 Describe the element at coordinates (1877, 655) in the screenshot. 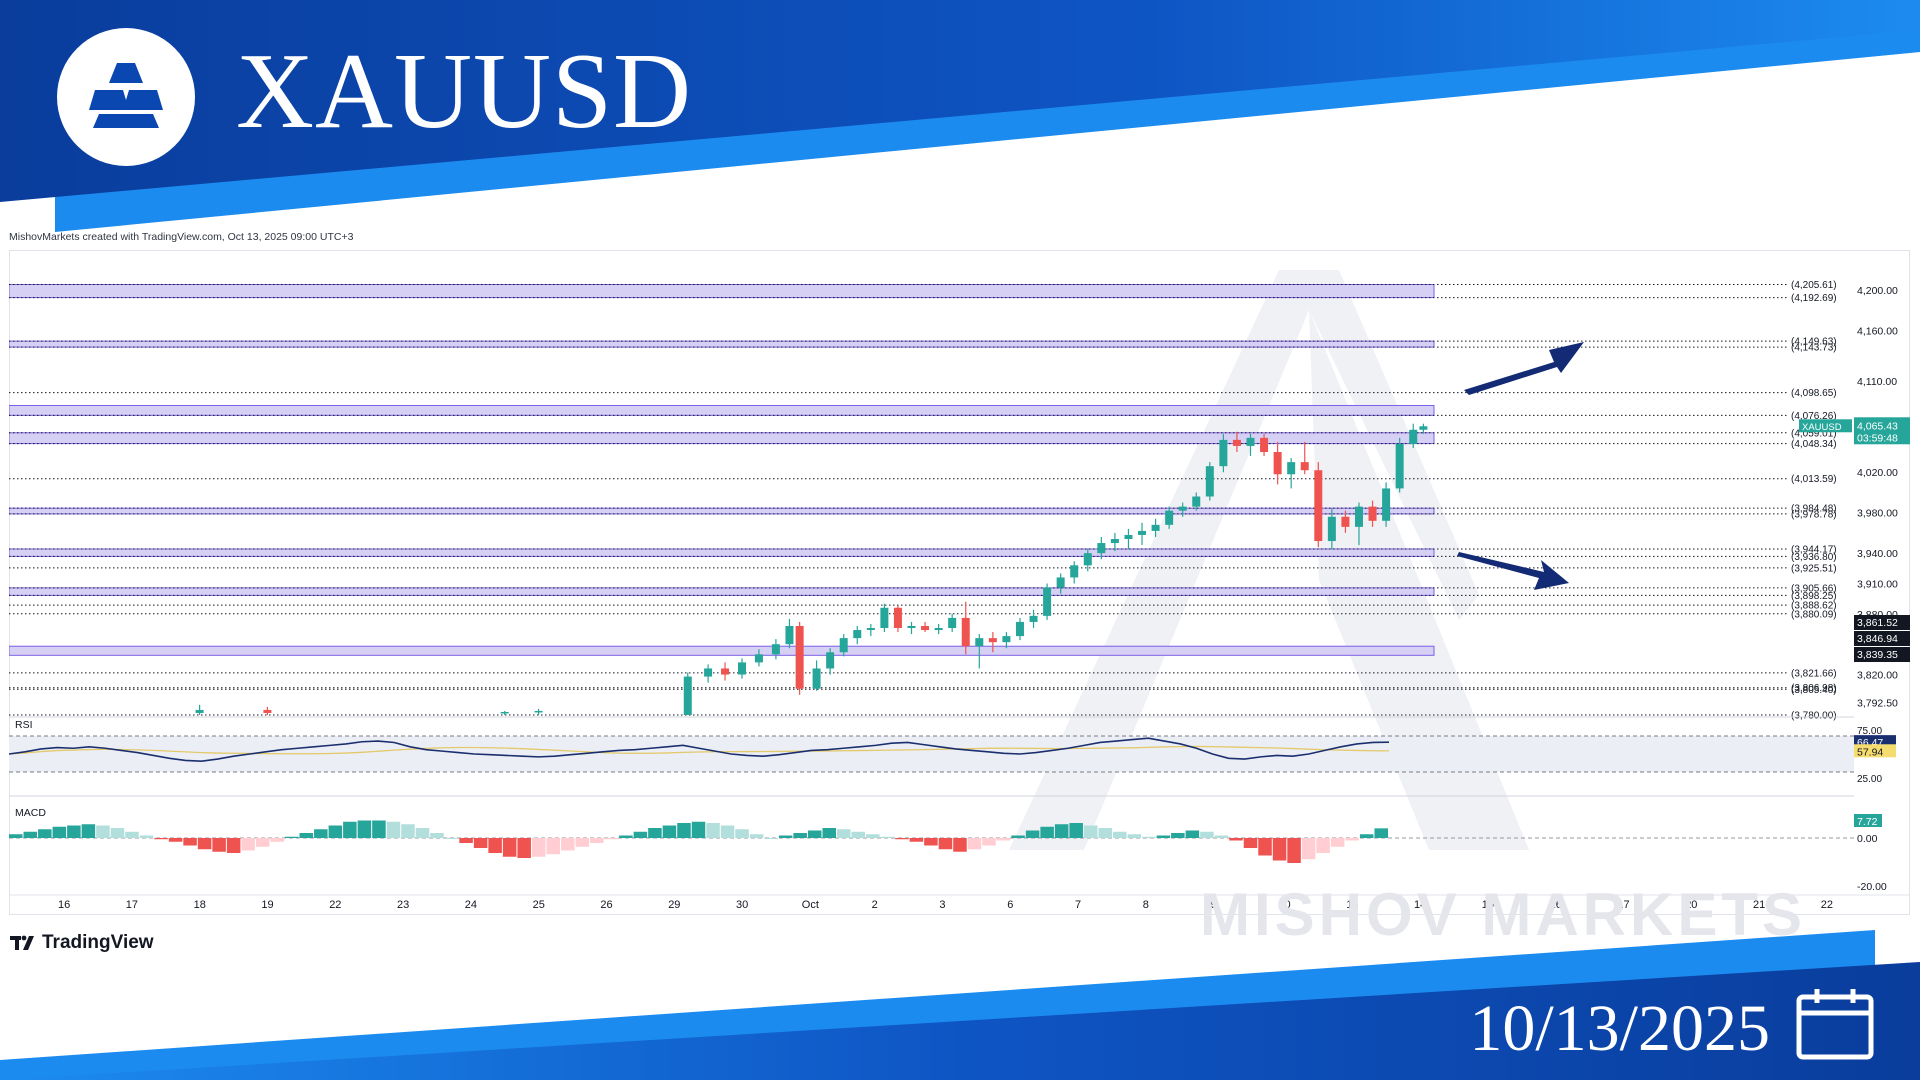

I see `price-marker-value: 3,839.35` at that location.